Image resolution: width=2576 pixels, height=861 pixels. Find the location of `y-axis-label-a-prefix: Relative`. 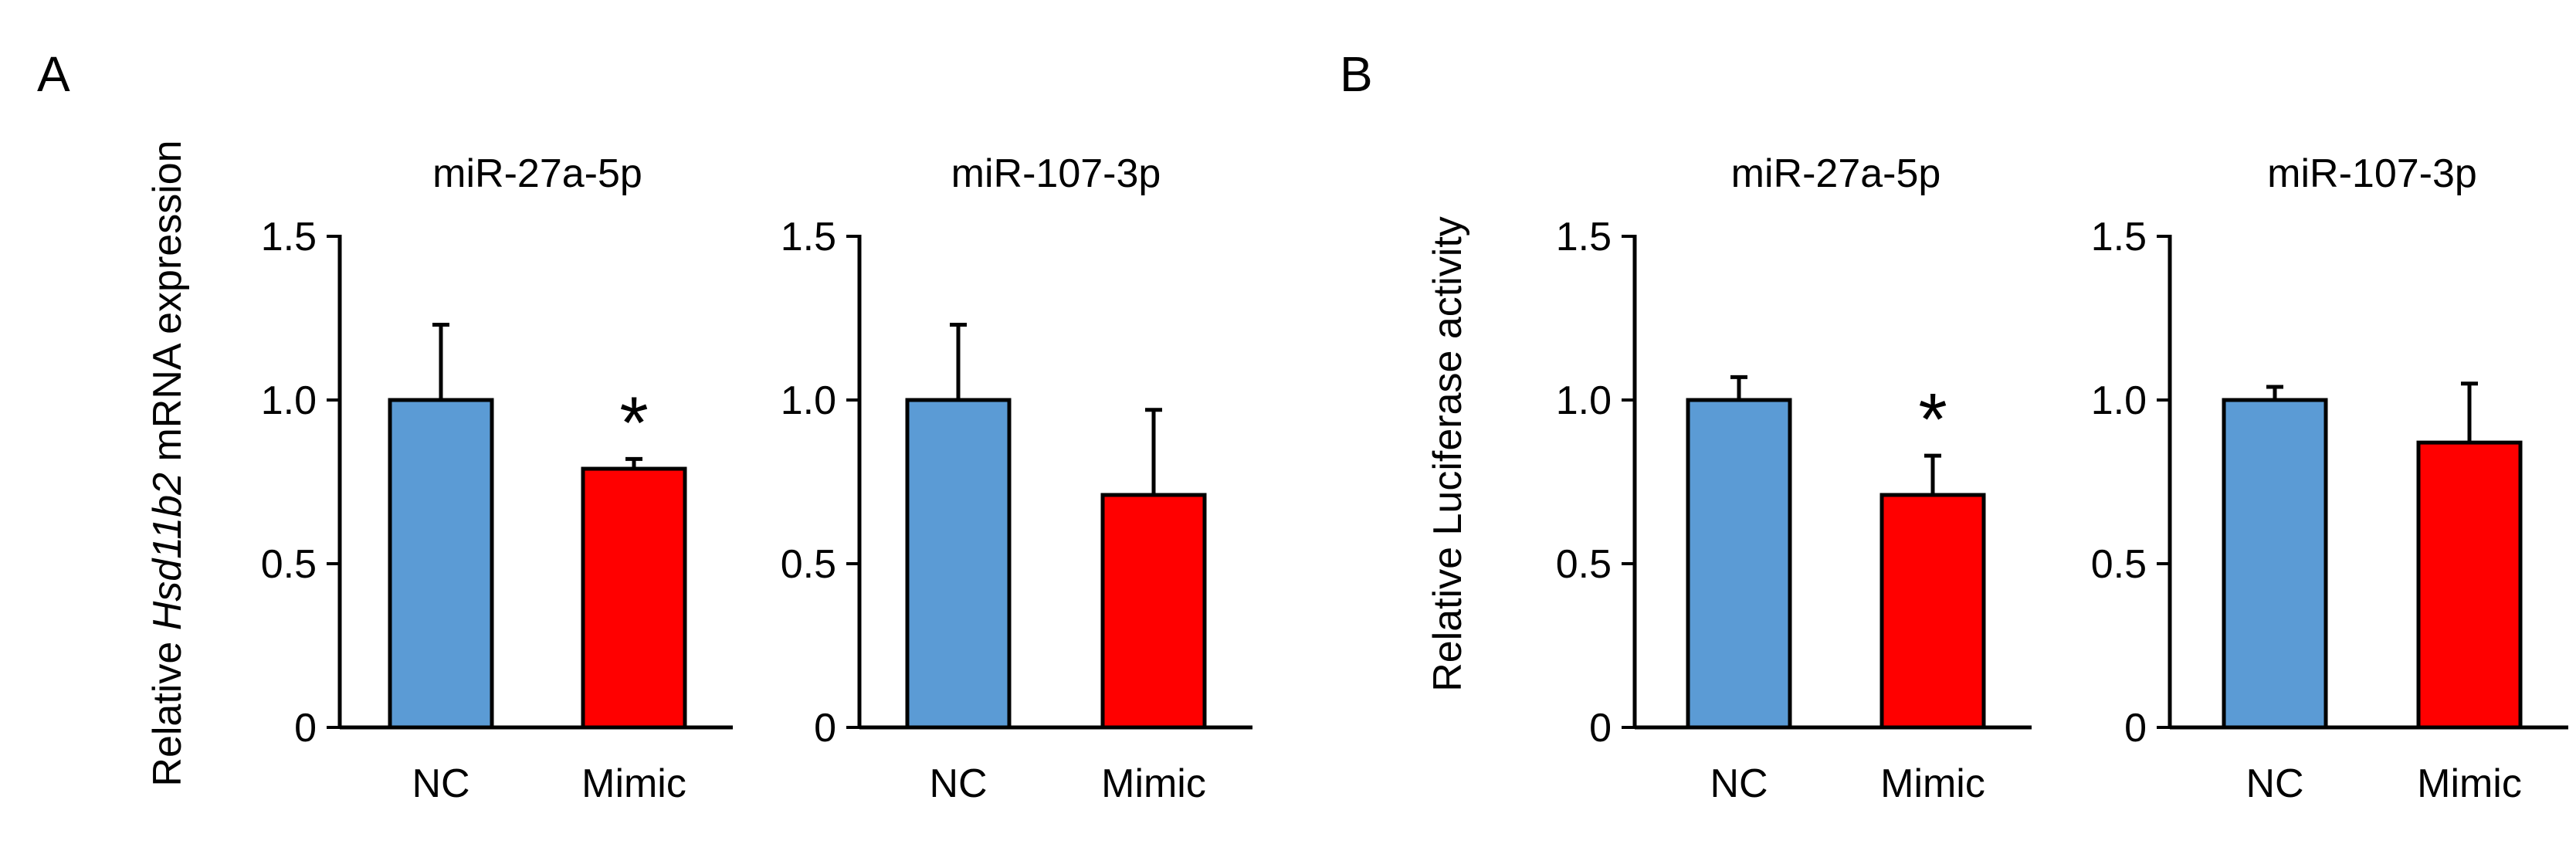

y-axis-label-a-prefix: Relative is located at coordinates (167, 708).